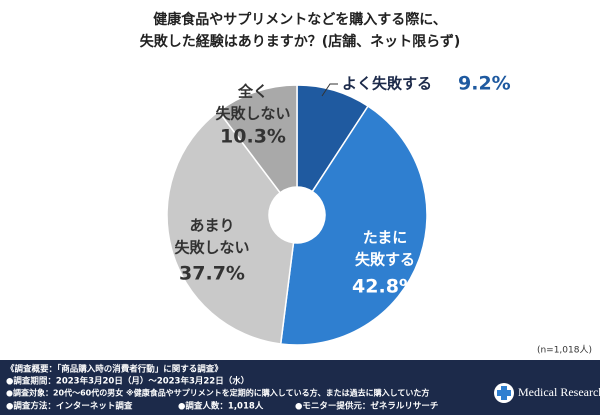 The image size is (600, 415). I want to click on footer-item: ●調査方法：インターネット調査, so click(69, 406).